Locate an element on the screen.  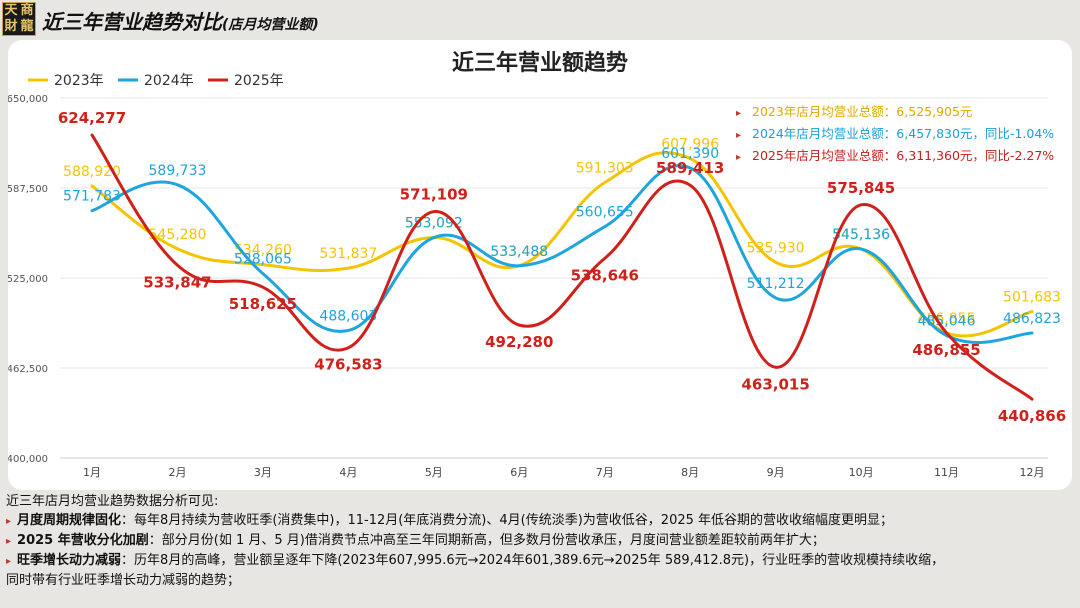
summary-note: 2025年店月均营业总额：6,311,360元，同比-2.27% is located at coordinates (903, 155).